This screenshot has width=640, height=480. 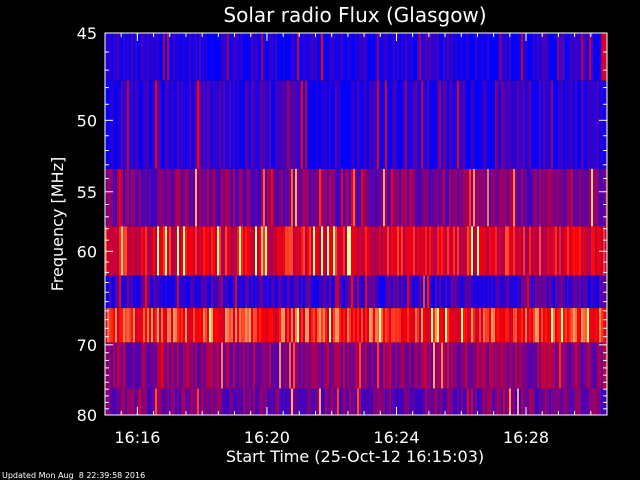 What do you see at coordinates (354, 15) in the screenshot?
I see `chart-title: Solar radio Flux (Glasgow)` at bounding box center [354, 15].